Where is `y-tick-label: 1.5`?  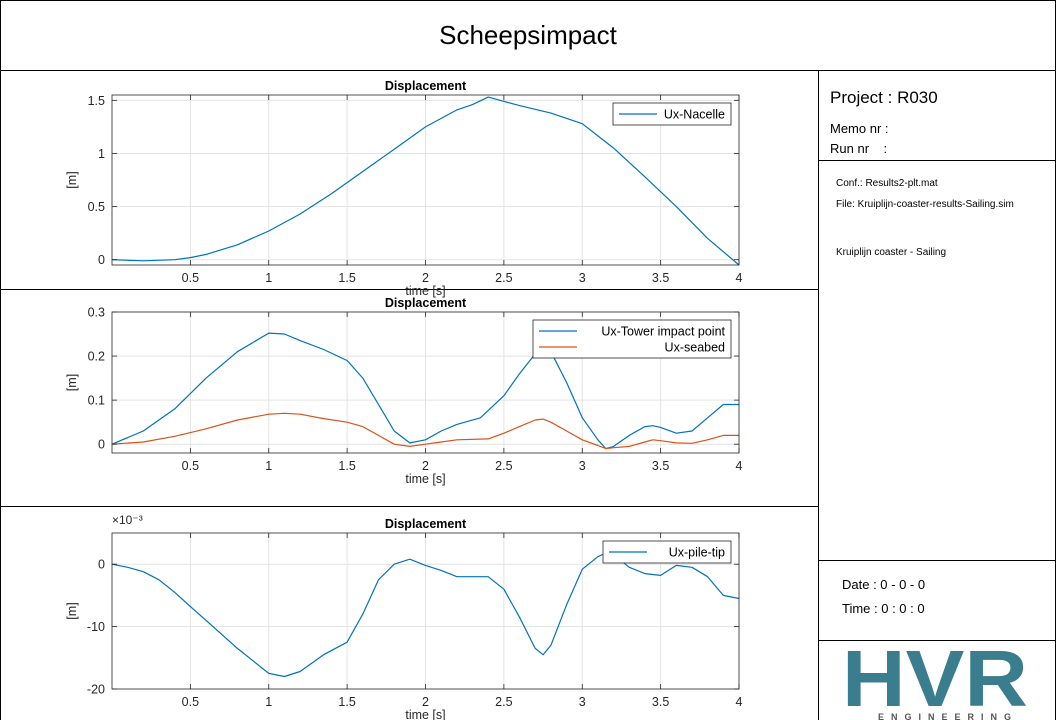 y-tick-label: 1.5 is located at coordinates (96, 101).